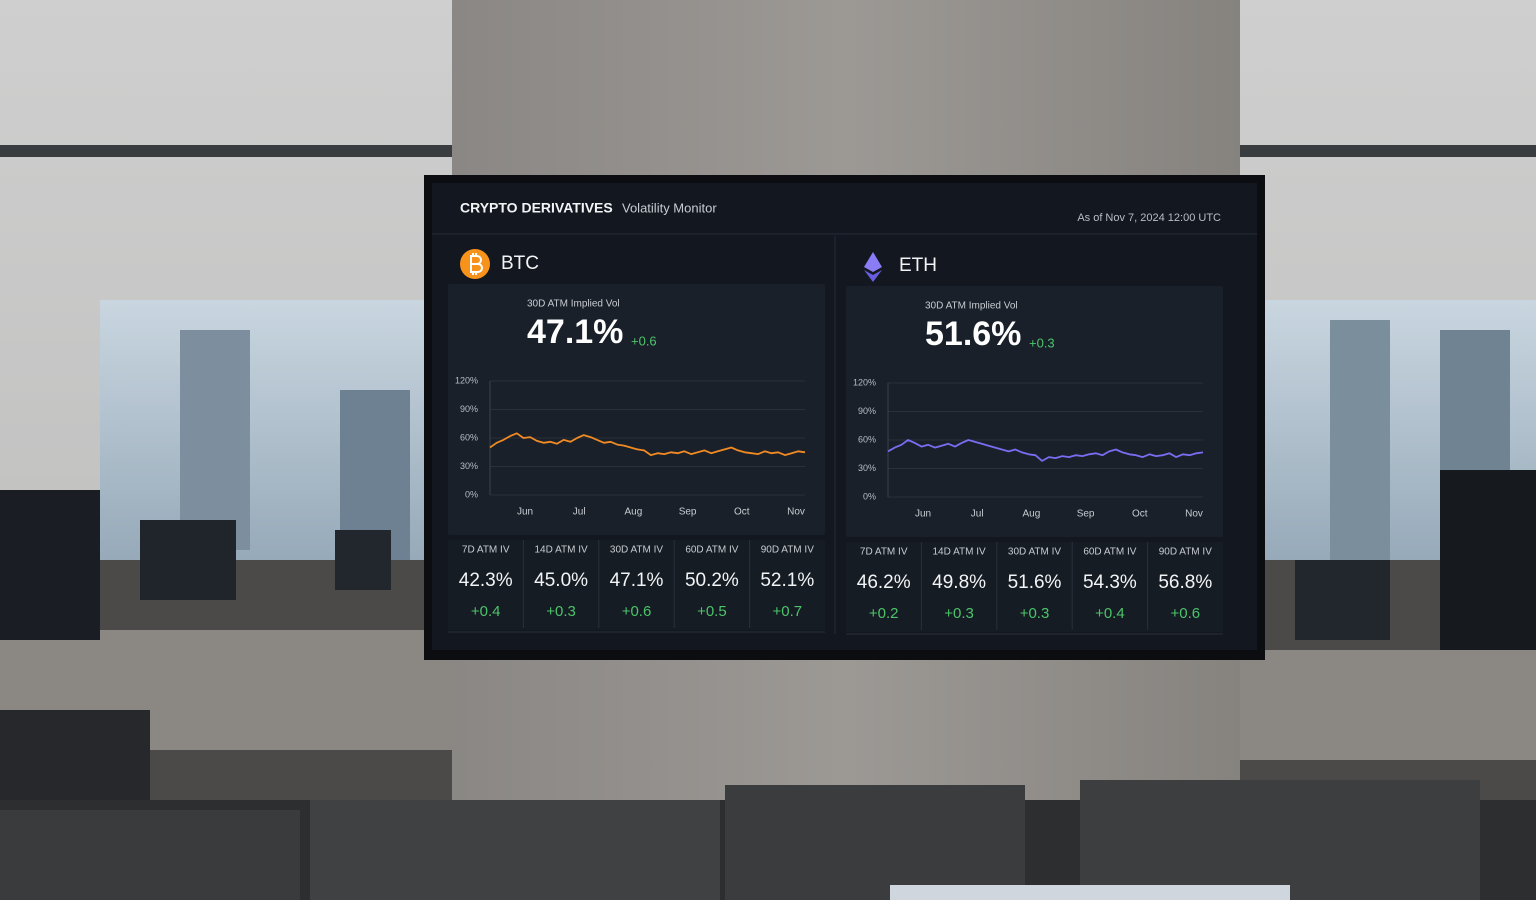 This screenshot has width=1536, height=900. I want to click on tenor-value: 54.3%, so click(1110, 582).